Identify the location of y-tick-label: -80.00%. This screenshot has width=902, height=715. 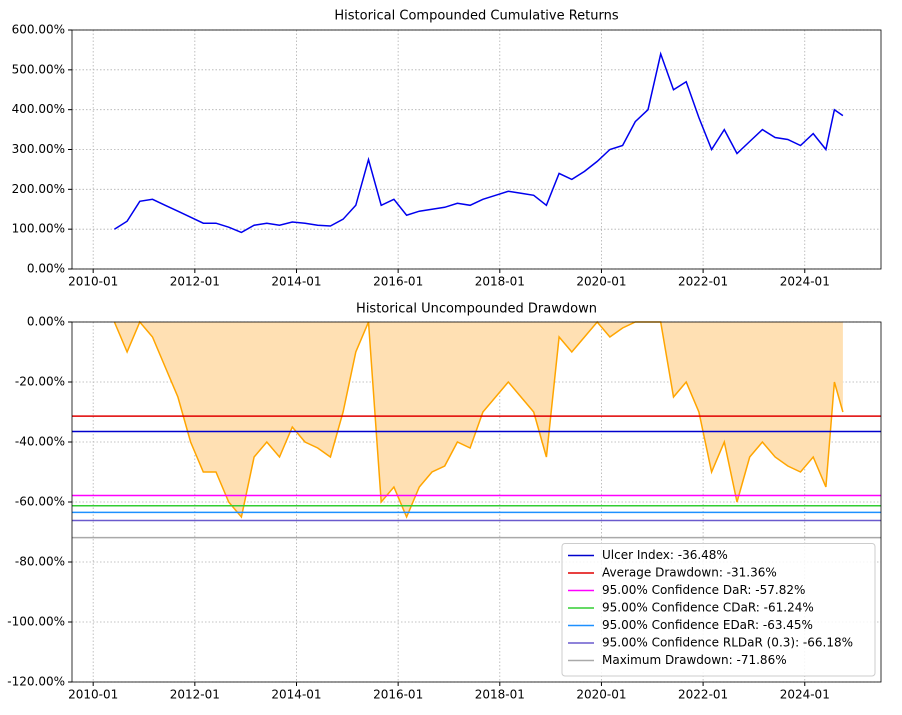
(40, 562).